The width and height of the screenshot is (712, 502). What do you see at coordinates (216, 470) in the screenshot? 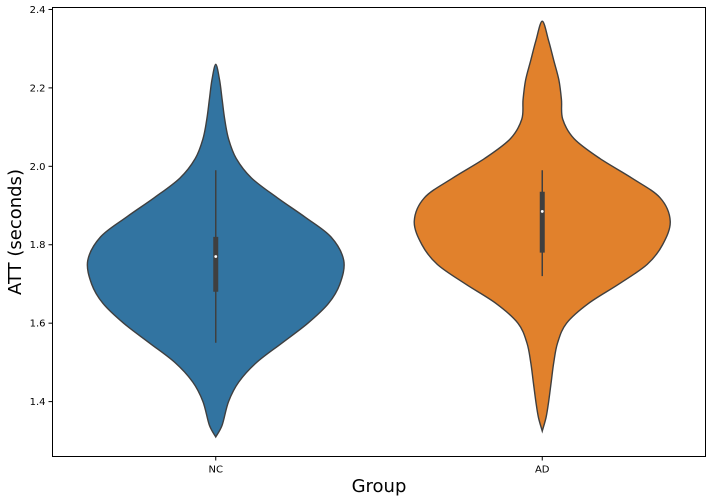
I see `x-tick-label: NC` at bounding box center [216, 470].